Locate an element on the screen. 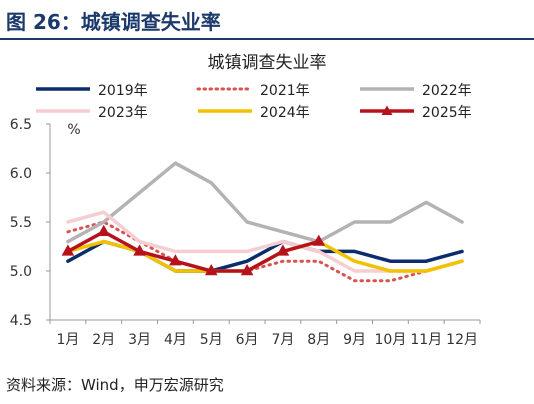 The height and width of the screenshot is (404, 534). x-tick-label: 11月 is located at coordinates (426, 340).